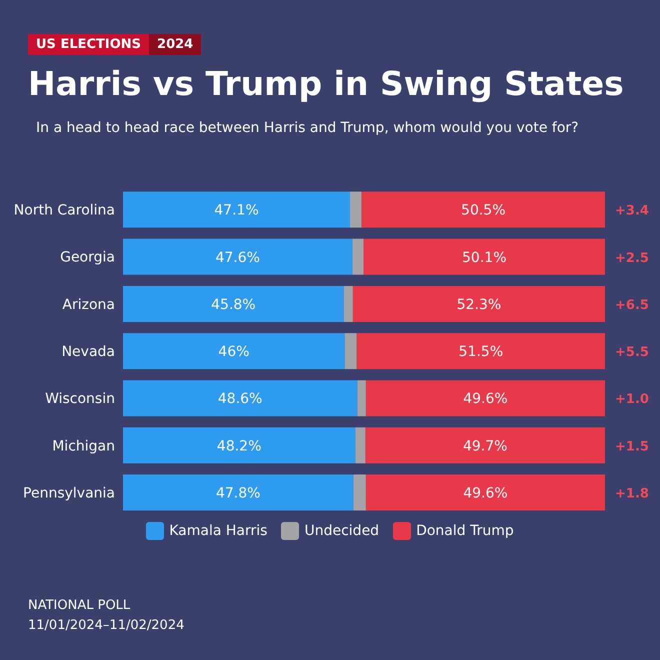 Image resolution: width=660 pixels, height=660 pixels. I want to click on data-label: 48.6%, so click(240, 399).